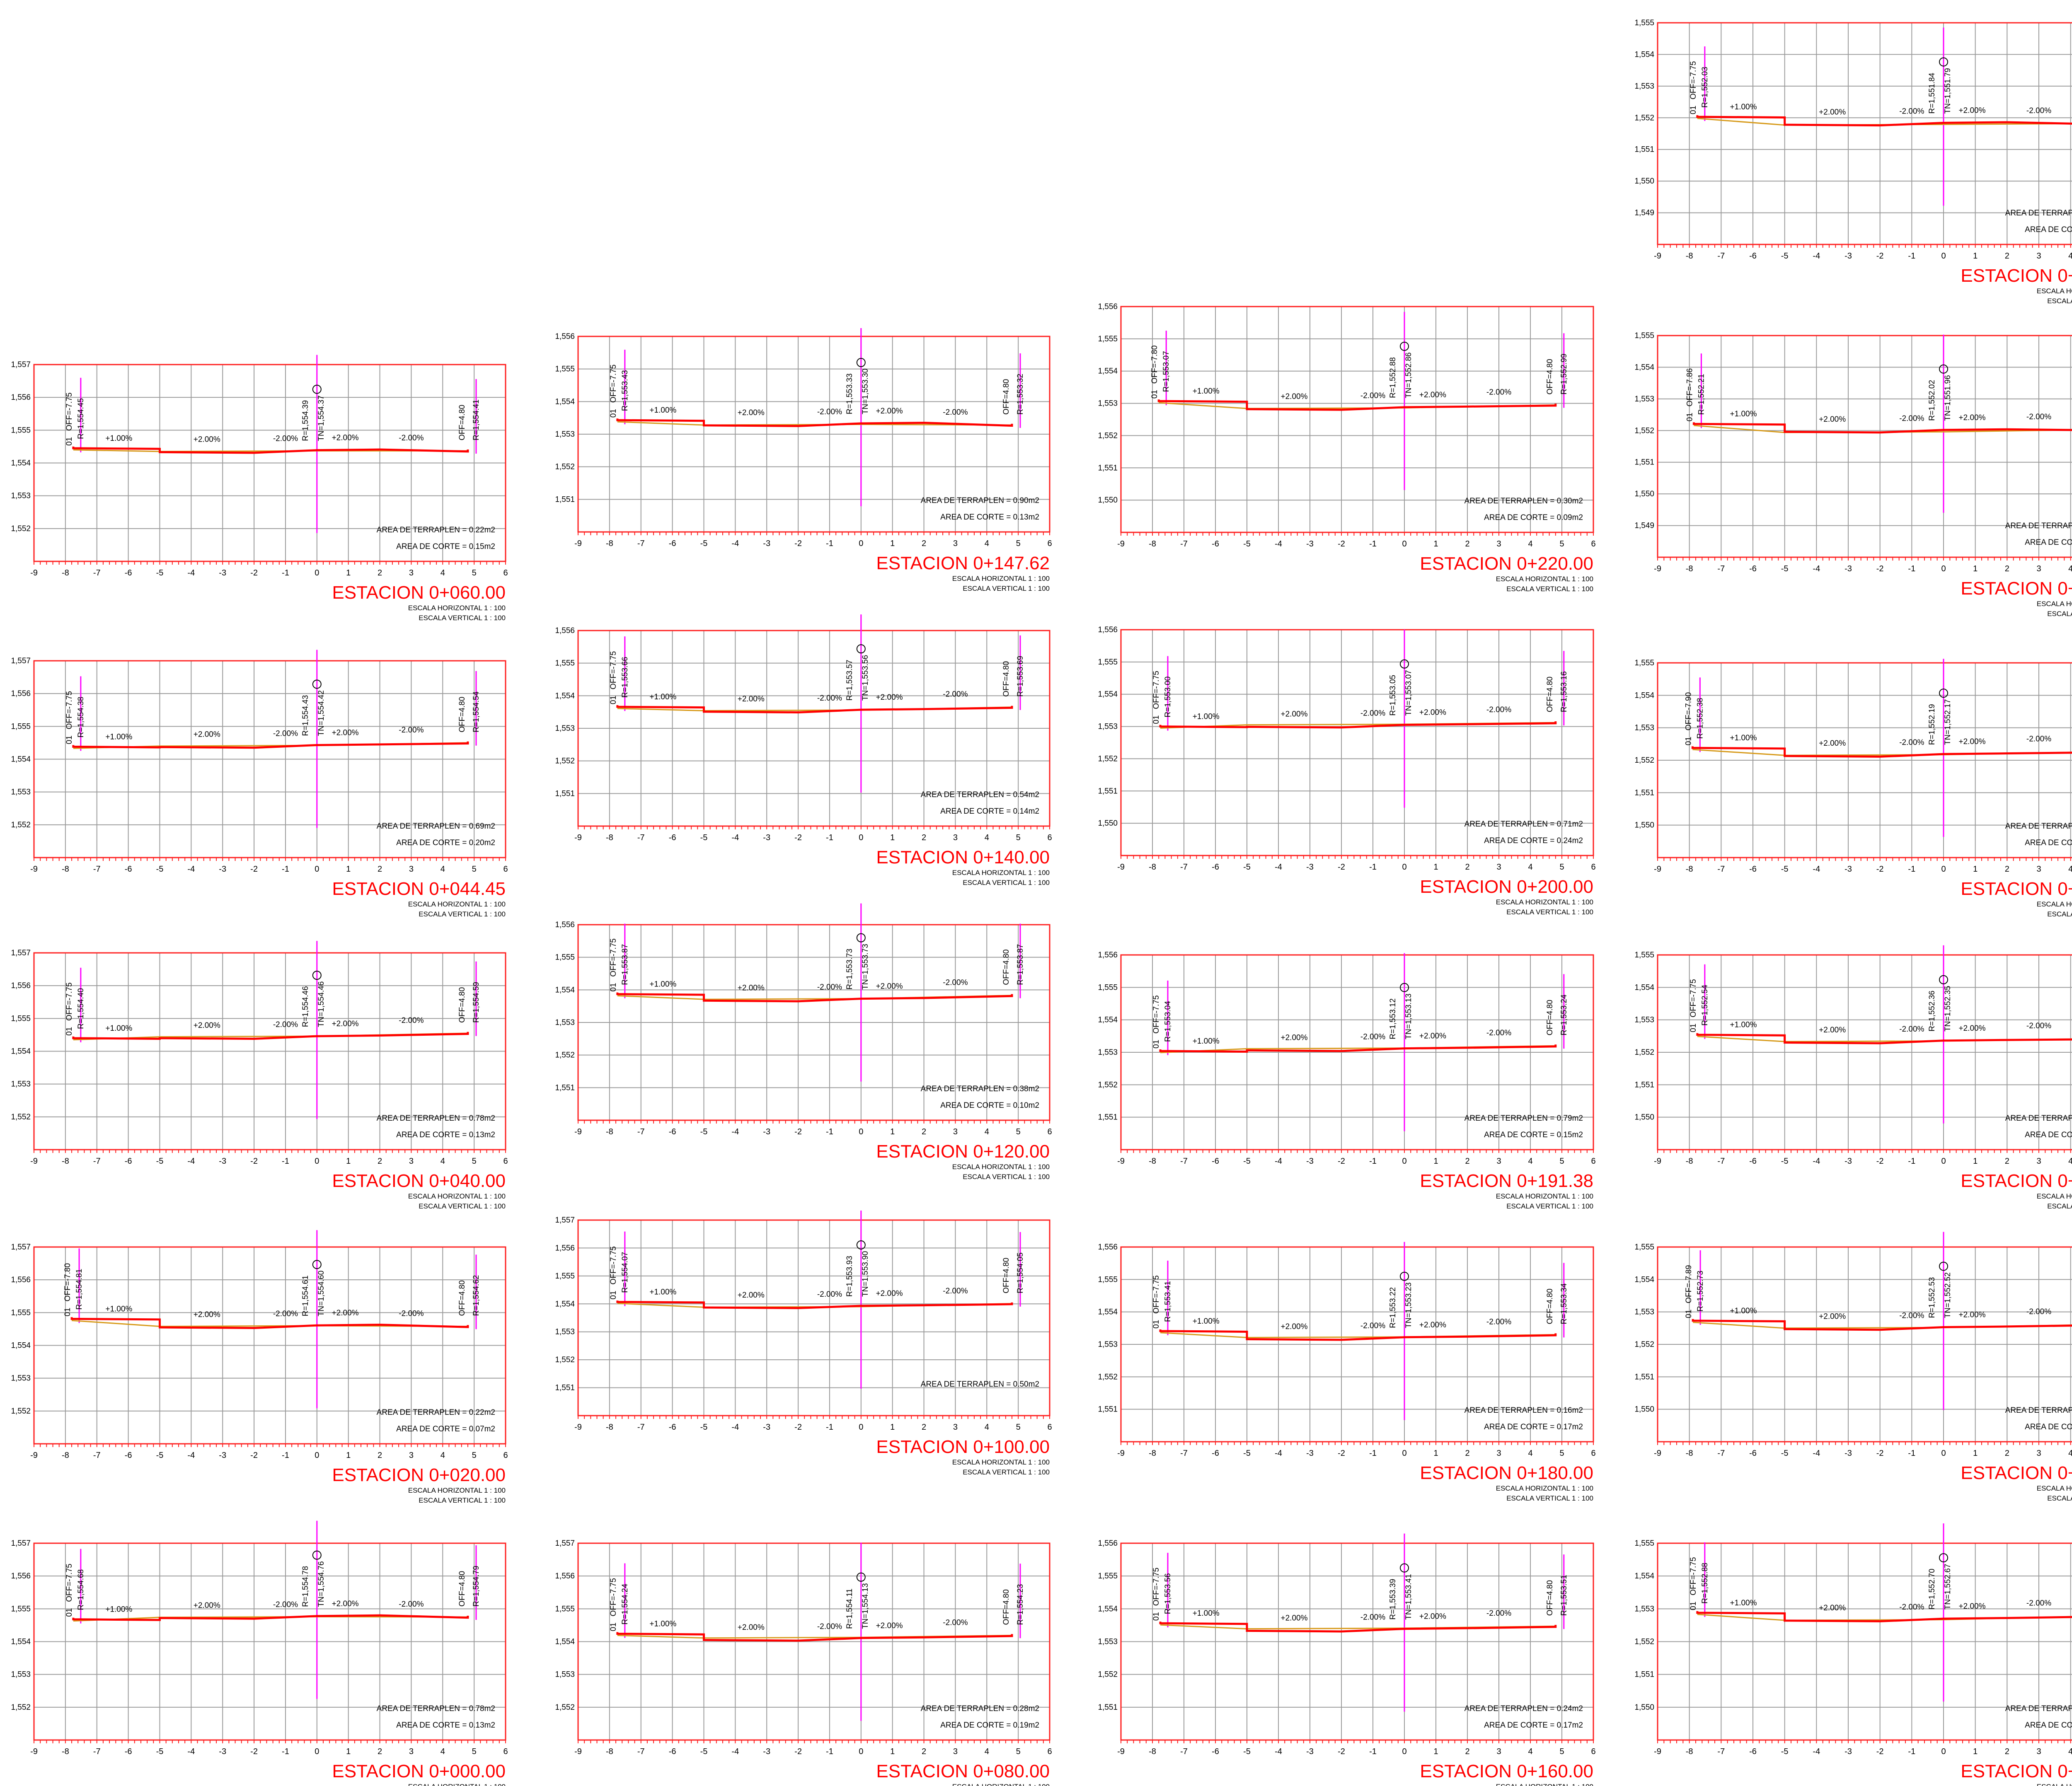  What do you see at coordinates (2048, 843) in the screenshot?
I see `cut-area-label: AREA DE CORTE = 0.26m2` at bounding box center [2048, 843].